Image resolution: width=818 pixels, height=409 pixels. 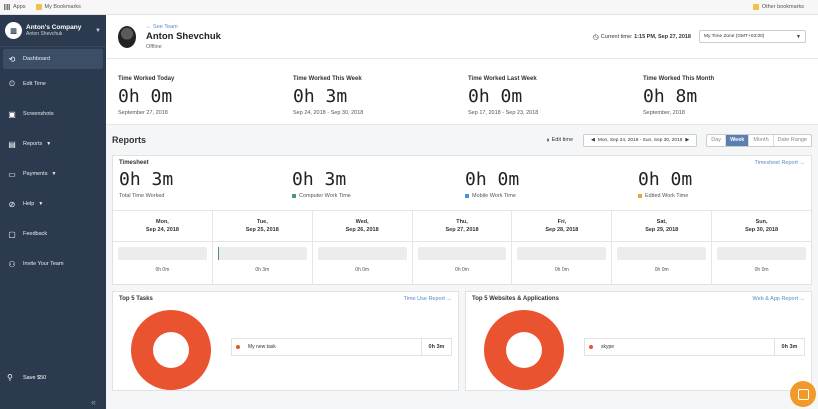 What do you see at coordinates (362, 248) in the screenshot?
I see `day-column: Wed, Sep 26, 2018 0h 0m` at bounding box center [362, 248].